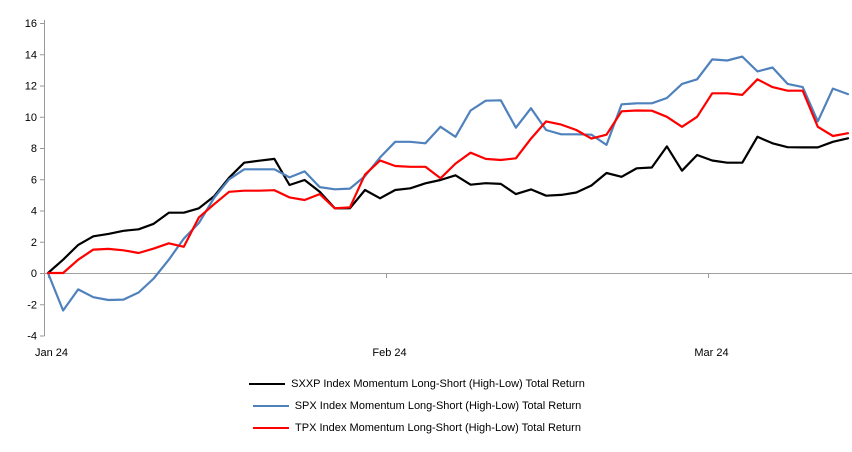  Describe the element at coordinates (31, 87) in the screenshot. I see `y-tick-label: 12` at that location.